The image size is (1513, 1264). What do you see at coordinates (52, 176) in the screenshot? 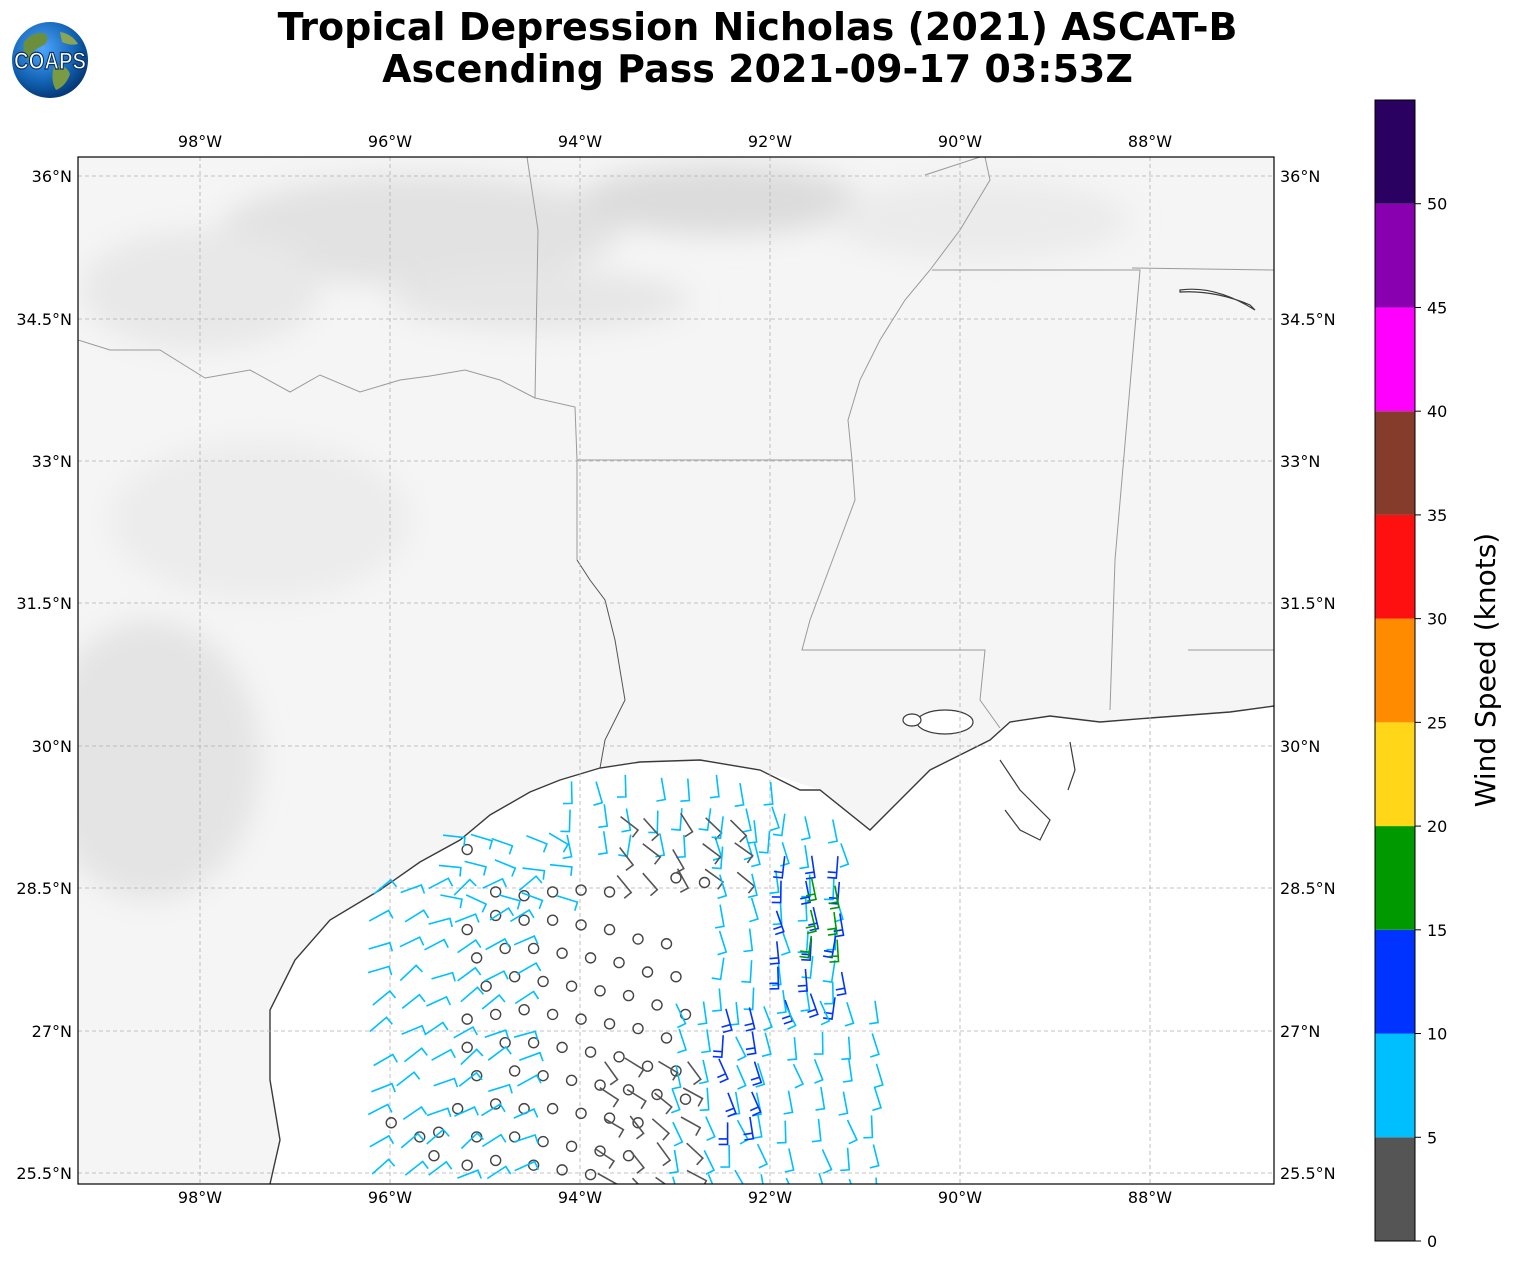
I see `lat-tick-left: 36°N` at bounding box center [52, 176].